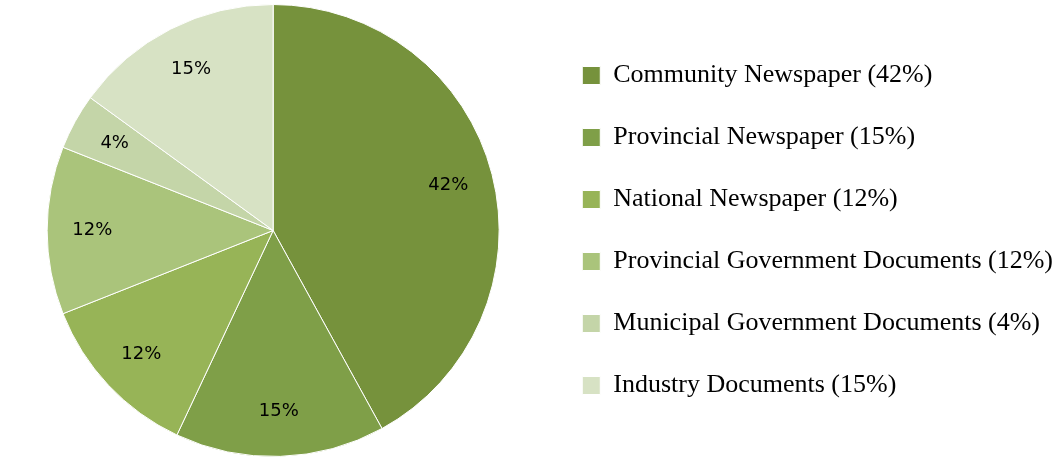  What do you see at coordinates (764, 136) in the screenshot?
I see `legend-label: Provincial Newspaper (15%)` at bounding box center [764, 136].